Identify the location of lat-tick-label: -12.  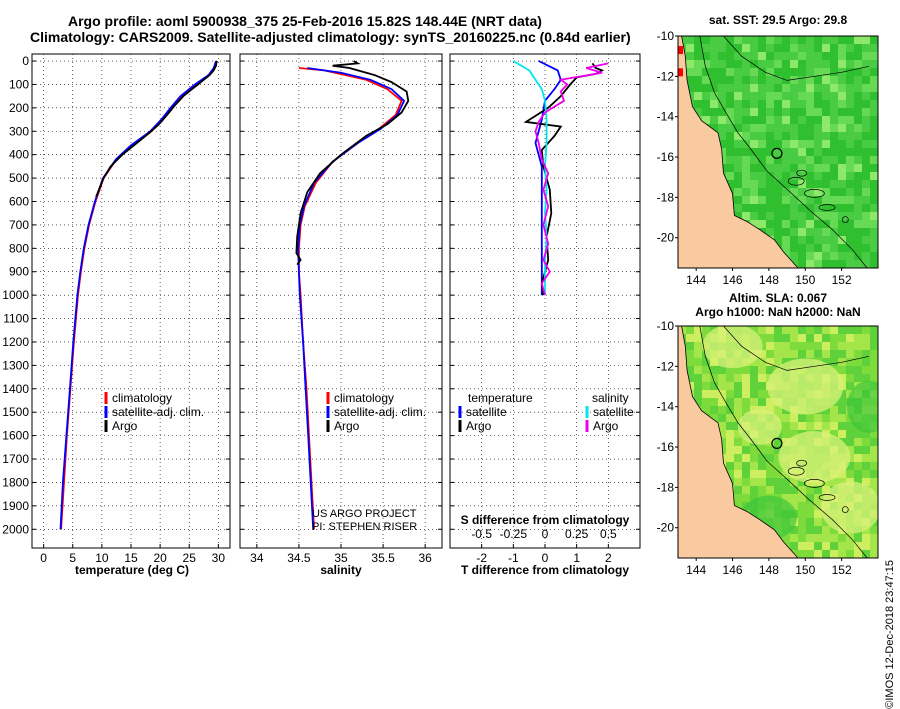
(666, 366).